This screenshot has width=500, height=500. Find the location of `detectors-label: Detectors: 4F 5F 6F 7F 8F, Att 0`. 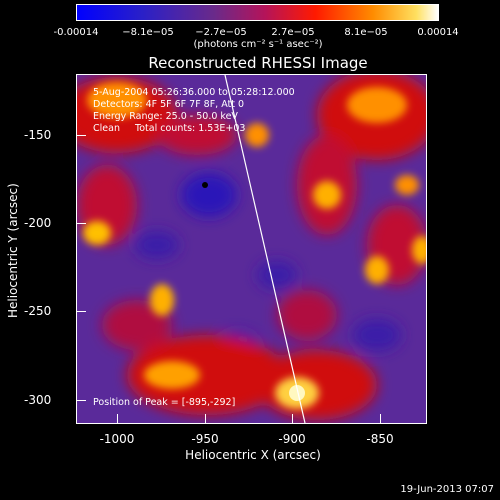

detectors-label: Detectors: 4F 5F 6F 7F 8F, Att 0 is located at coordinates (169, 104).